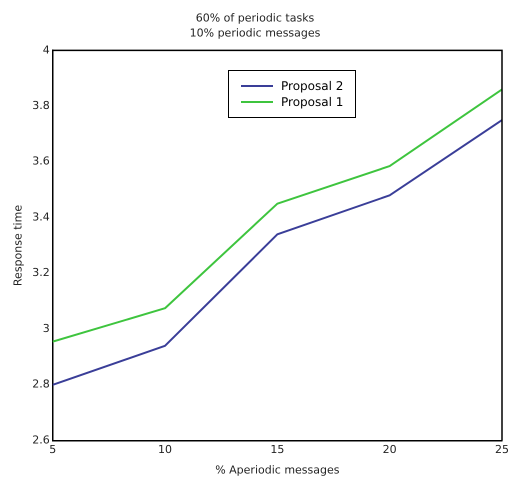 Image resolution: width=520 pixels, height=489 pixels. Describe the element at coordinates (312, 86) in the screenshot. I see `legend-label: Proposal 2` at that location.